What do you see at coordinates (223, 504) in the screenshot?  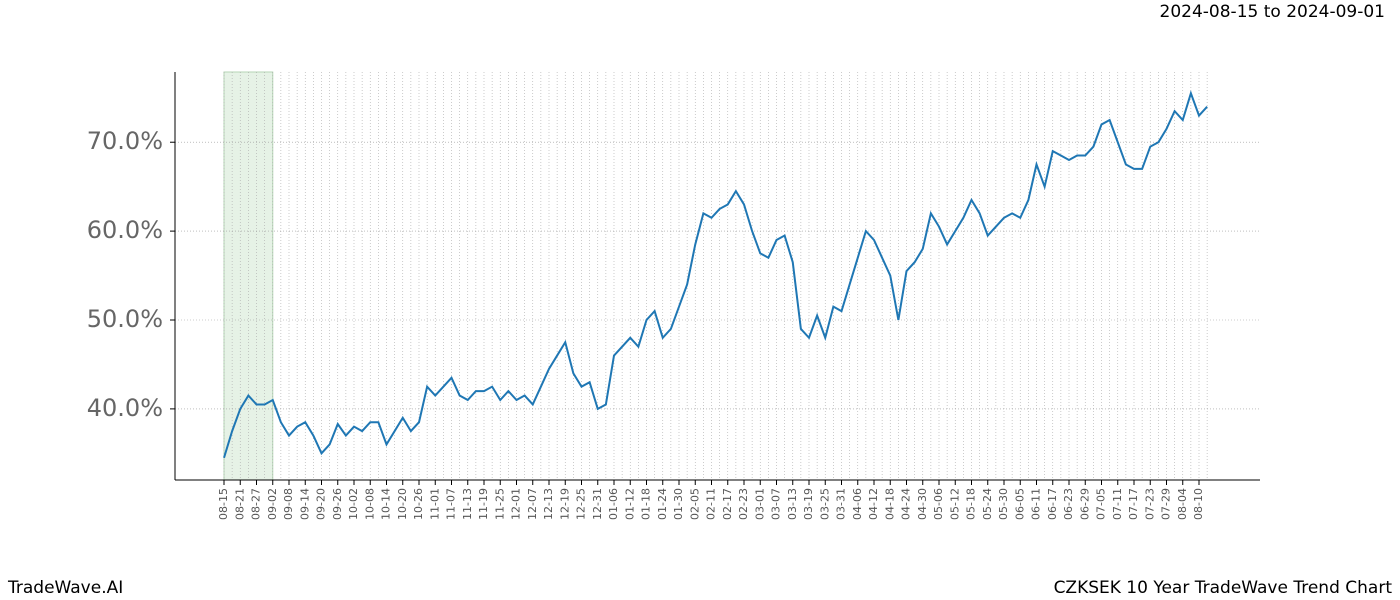 I see `x-tick-label: 08-15` at bounding box center [223, 504].